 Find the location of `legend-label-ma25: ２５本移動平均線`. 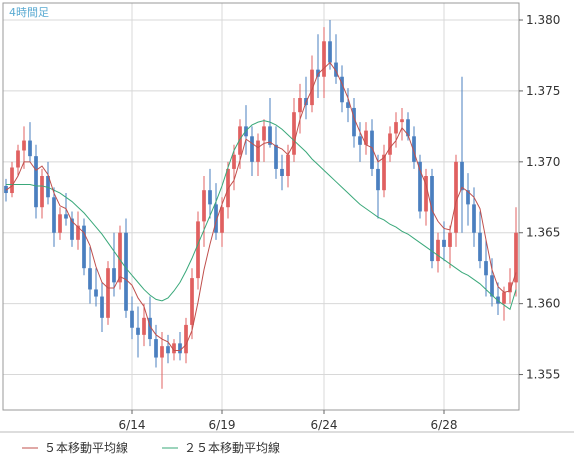

legend-label-ma25: ２５本移動平均線 is located at coordinates (232, 447).